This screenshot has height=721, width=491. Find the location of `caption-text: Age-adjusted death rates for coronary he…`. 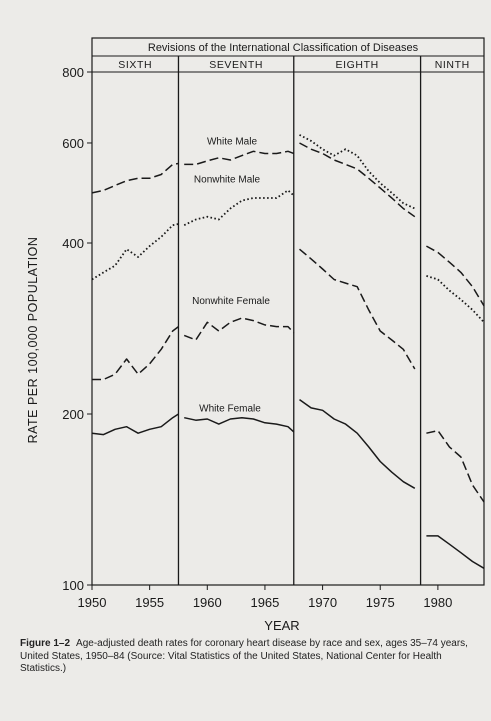

caption-text: Age-adjusted death rates for coronary he… is located at coordinates (244, 656).